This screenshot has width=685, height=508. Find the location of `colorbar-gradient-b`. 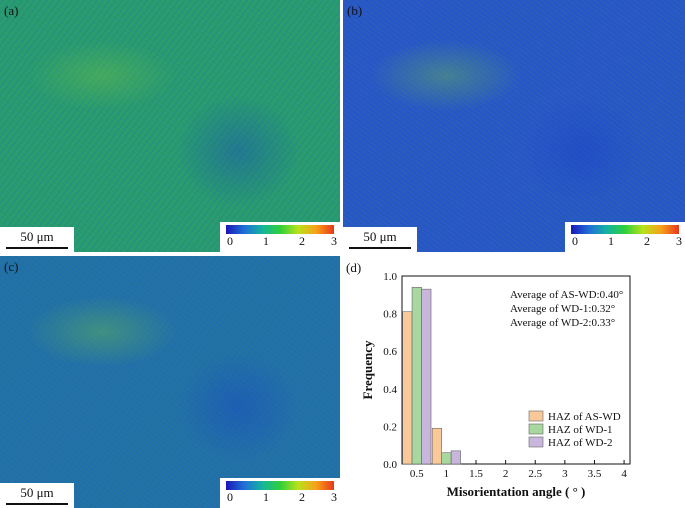

colorbar-gradient-b is located at coordinates (625, 229).